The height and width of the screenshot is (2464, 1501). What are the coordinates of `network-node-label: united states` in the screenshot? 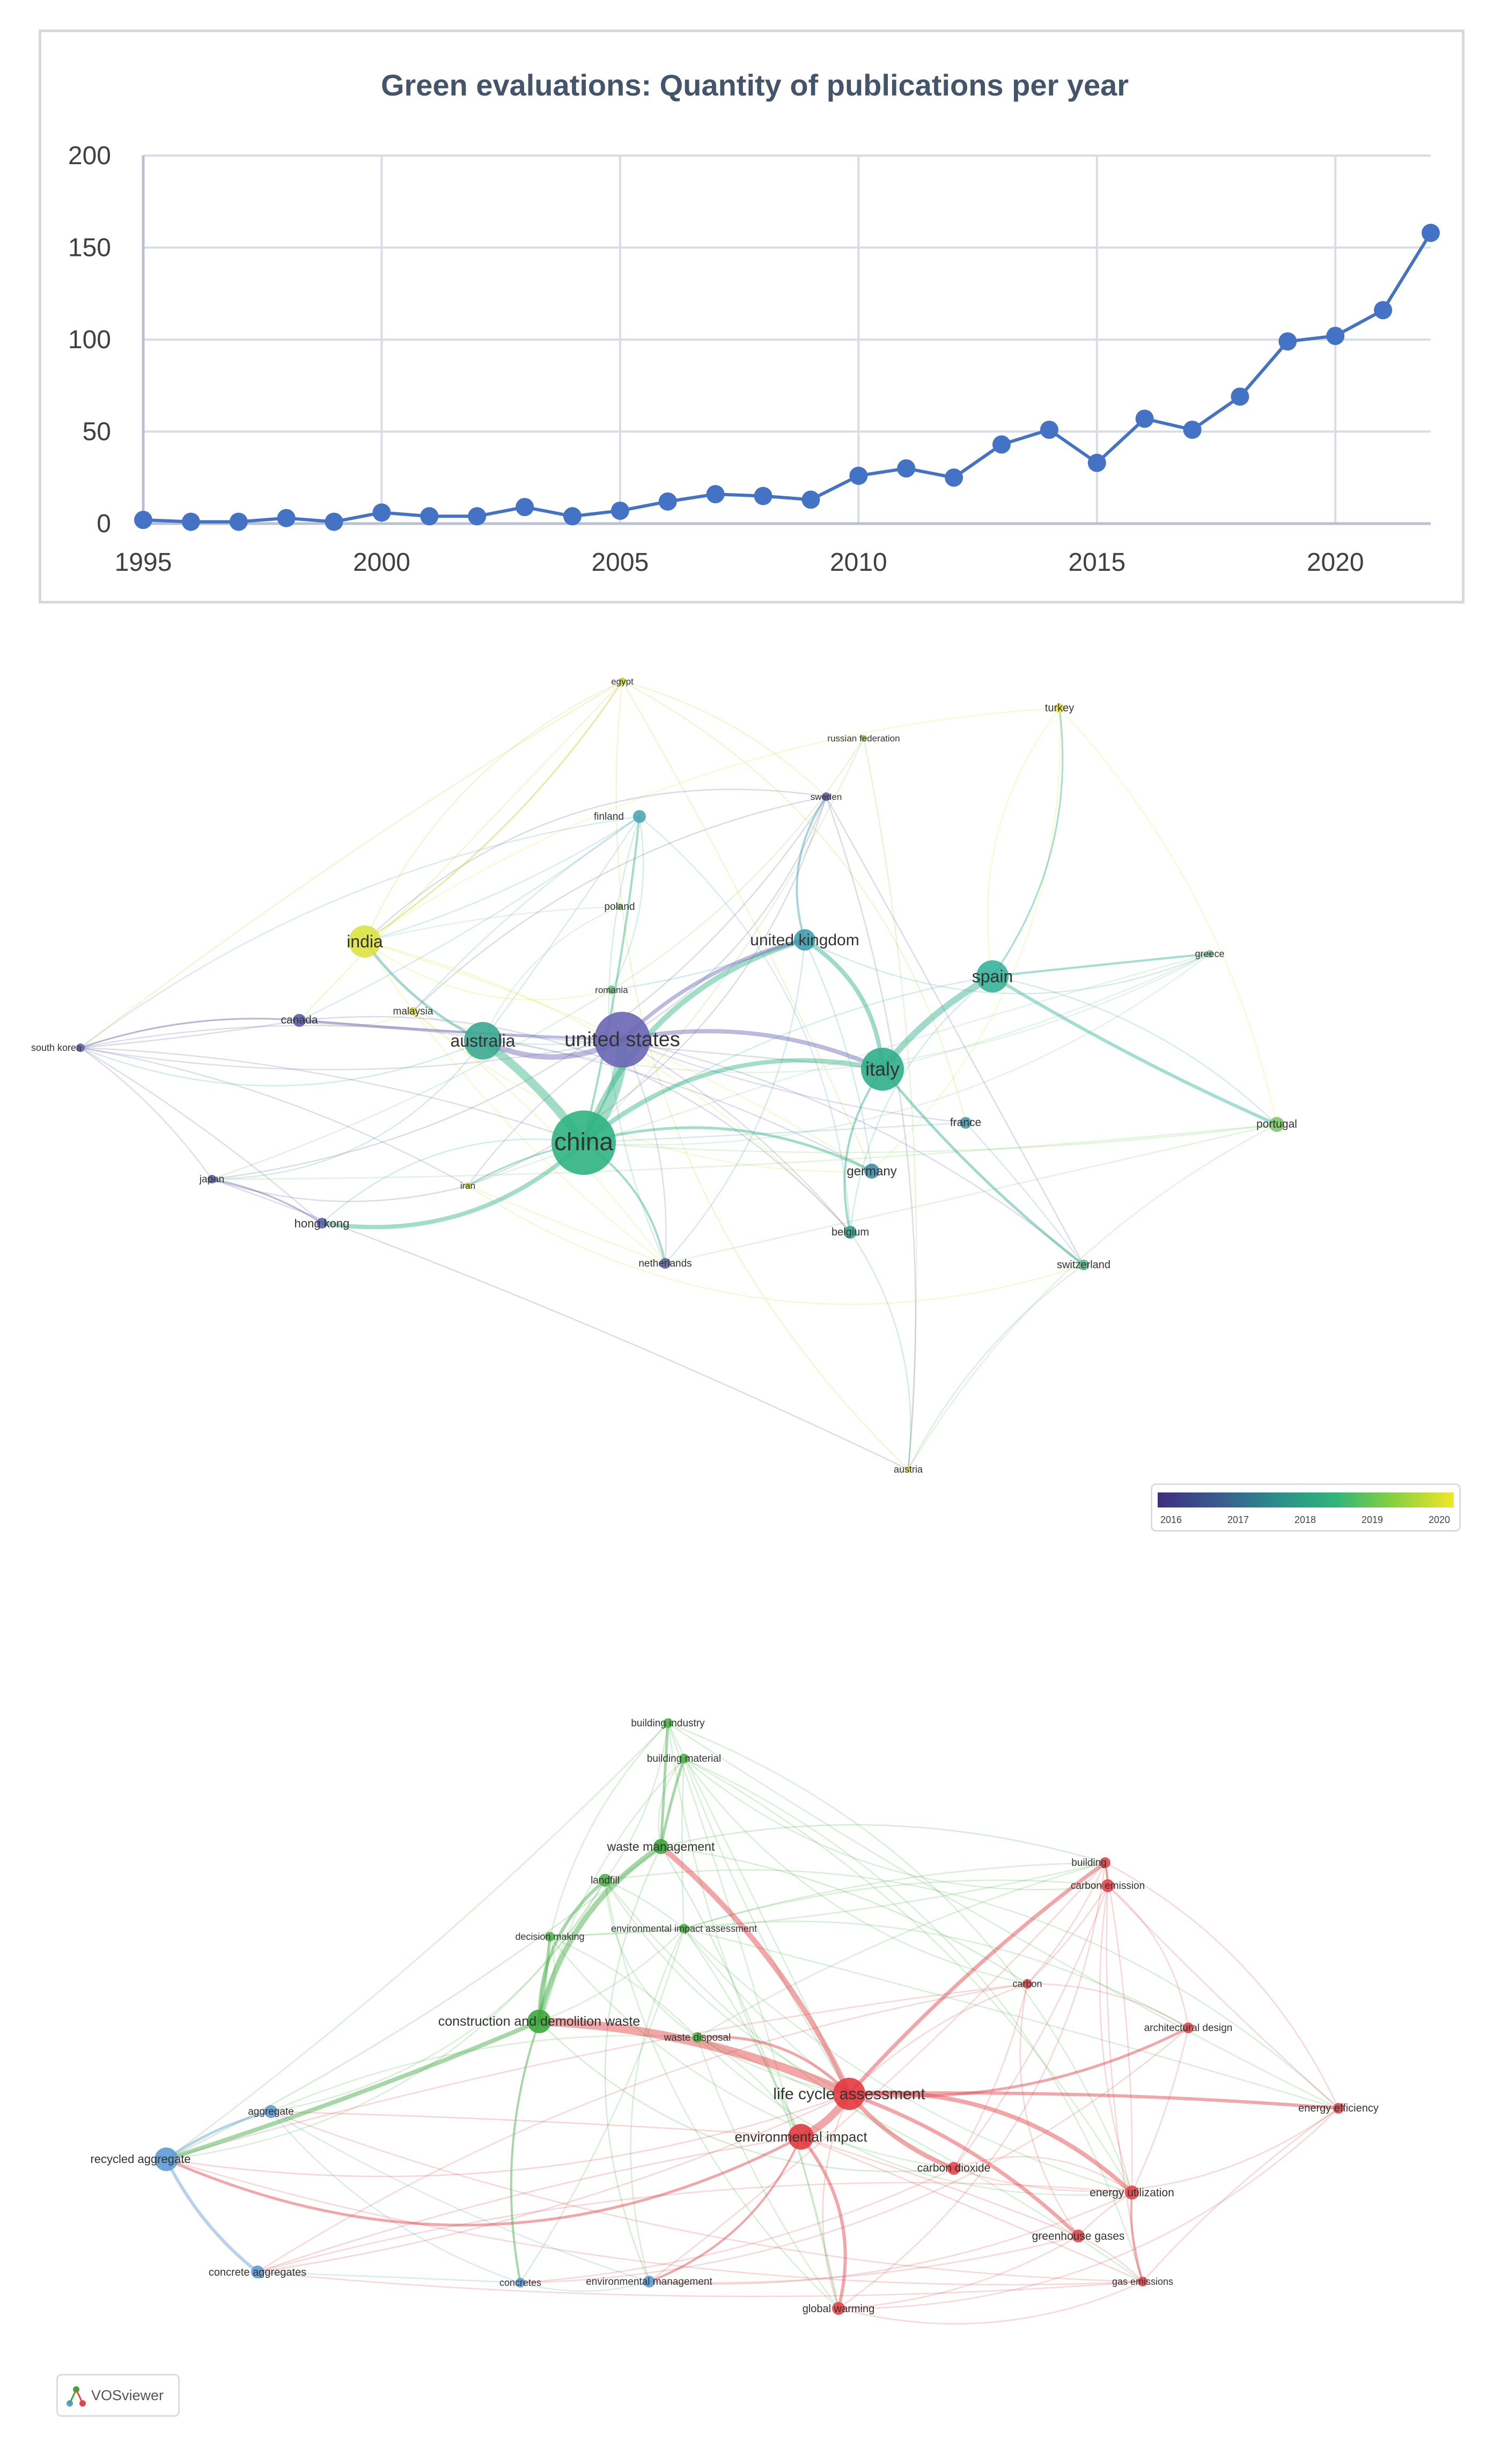 It's located at (622, 1039).